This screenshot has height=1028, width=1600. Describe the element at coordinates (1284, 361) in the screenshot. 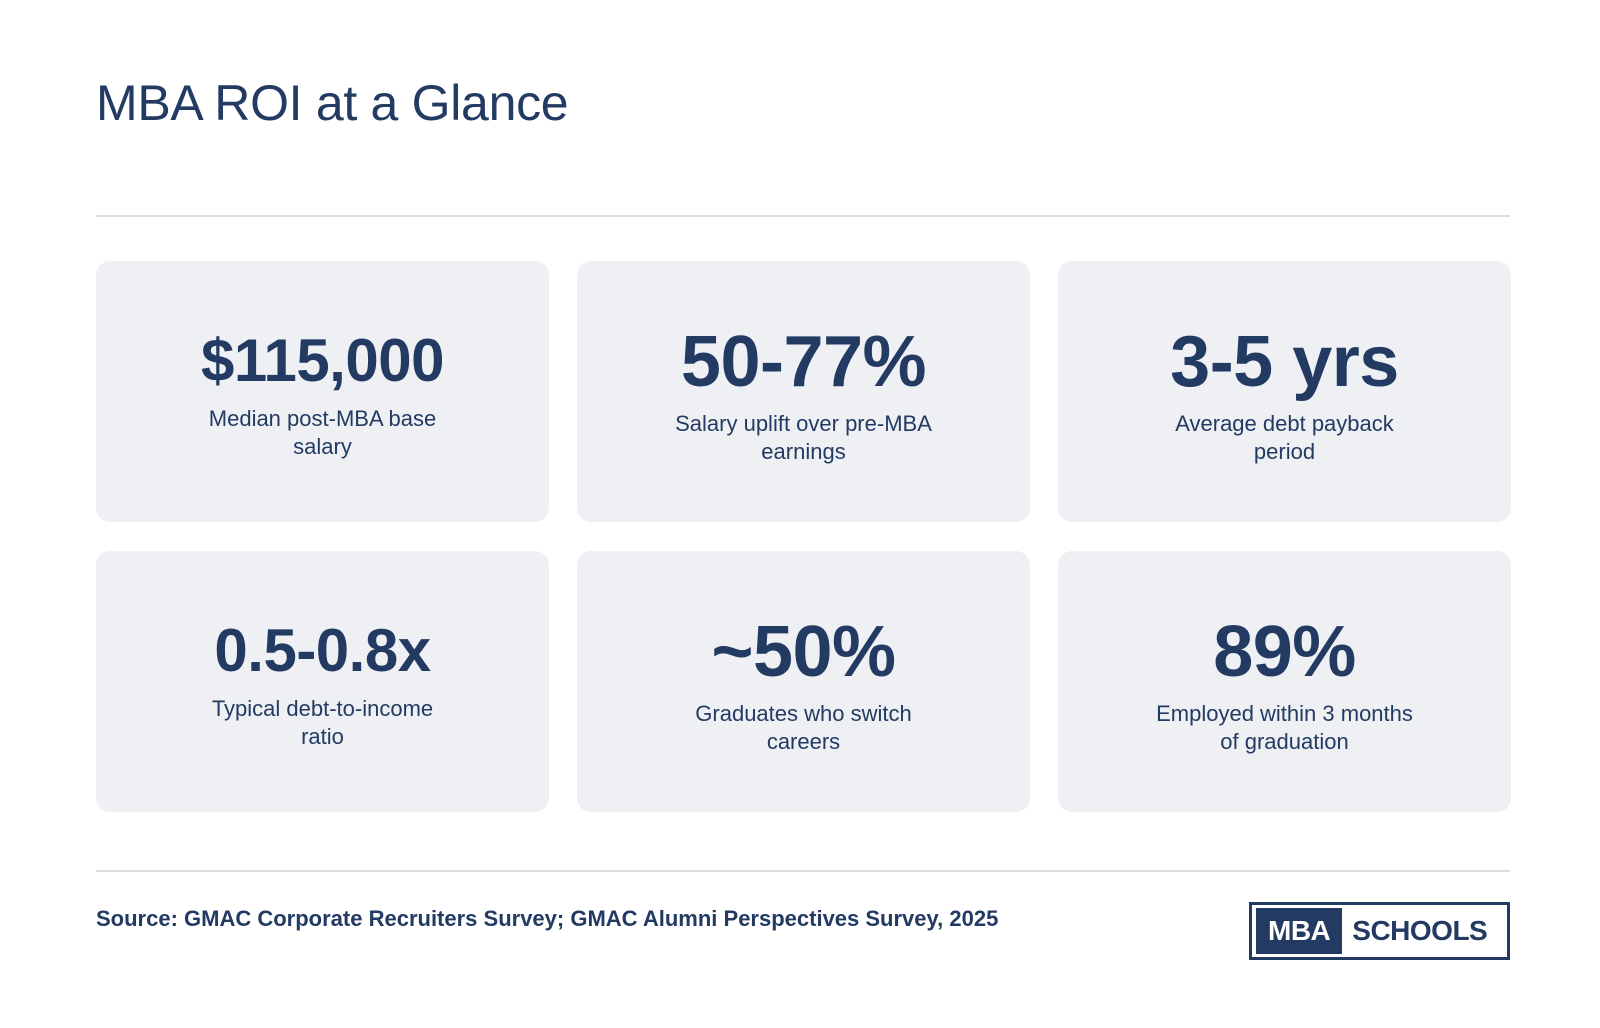

I see `stat-value: 3-5 yrs` at that location.